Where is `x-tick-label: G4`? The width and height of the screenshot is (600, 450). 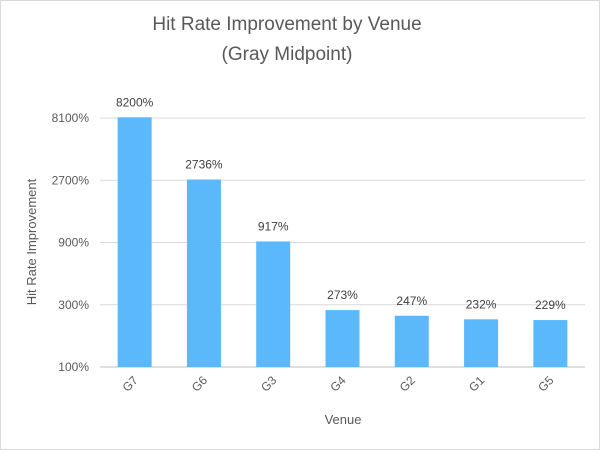 x-tick-label: G4 is located at coordinates (337, 383).